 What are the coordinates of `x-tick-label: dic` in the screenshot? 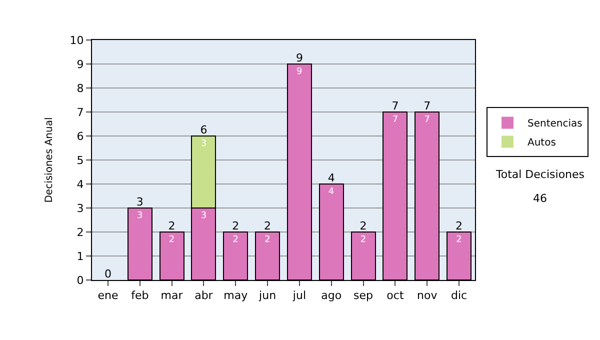 It's located at (459, 295).